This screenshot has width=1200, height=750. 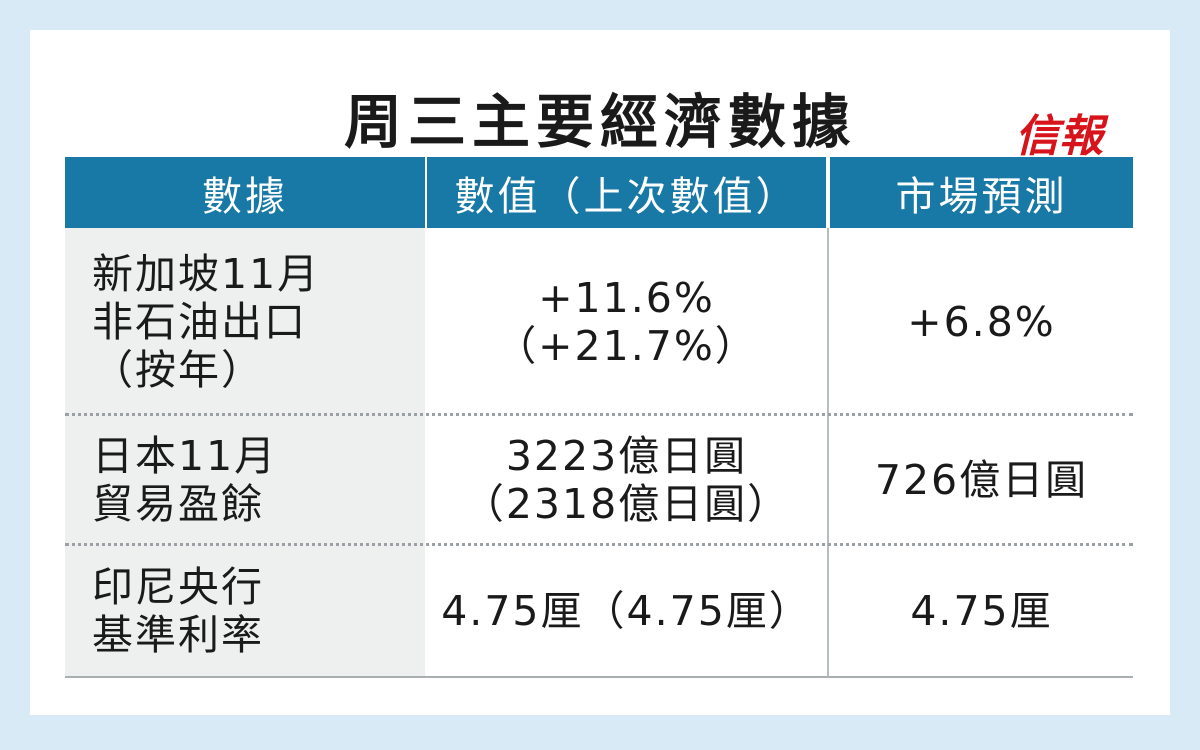 What do you see at coordinates (599, 677) in the screenshot?
I see `table-bottom-rule` at bounding box center [599, 677].